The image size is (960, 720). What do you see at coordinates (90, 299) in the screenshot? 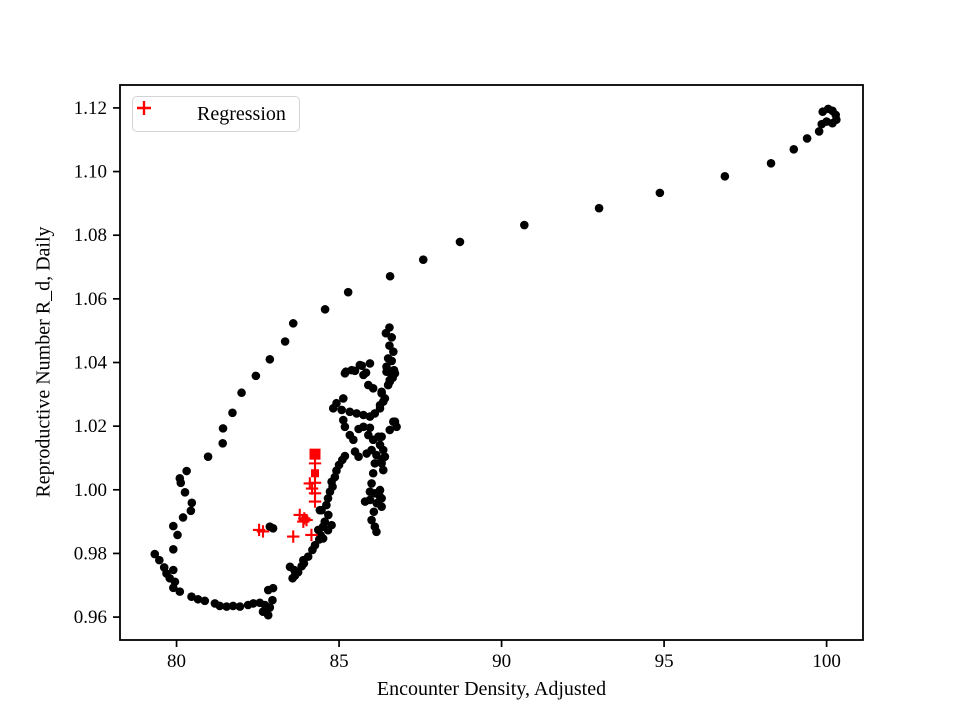
I see `y-tick-label: 1.06` at bounding box center [90, 299].